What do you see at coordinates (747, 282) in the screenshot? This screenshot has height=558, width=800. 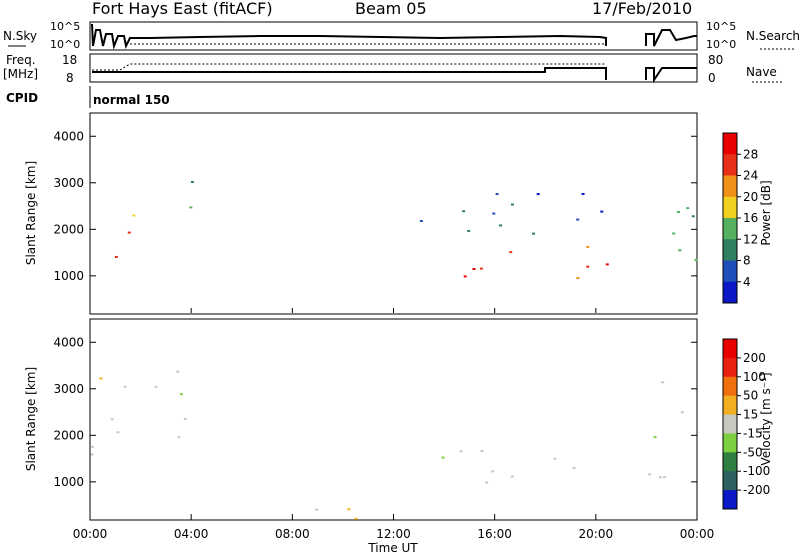 I see `colorbar-tick-label: 4` at bounding box center [747, 282].